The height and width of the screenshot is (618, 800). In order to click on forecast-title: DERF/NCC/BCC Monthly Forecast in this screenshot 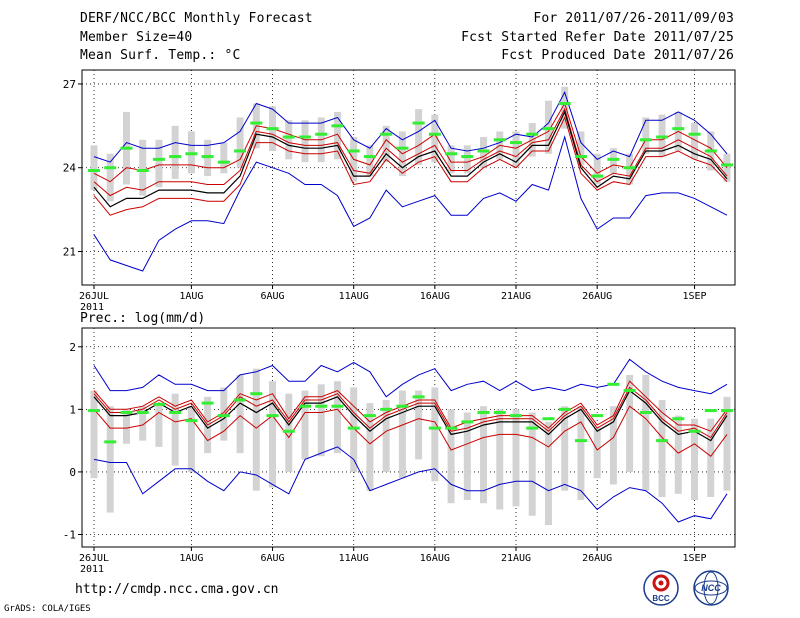, I will do `click(196, 18)`.